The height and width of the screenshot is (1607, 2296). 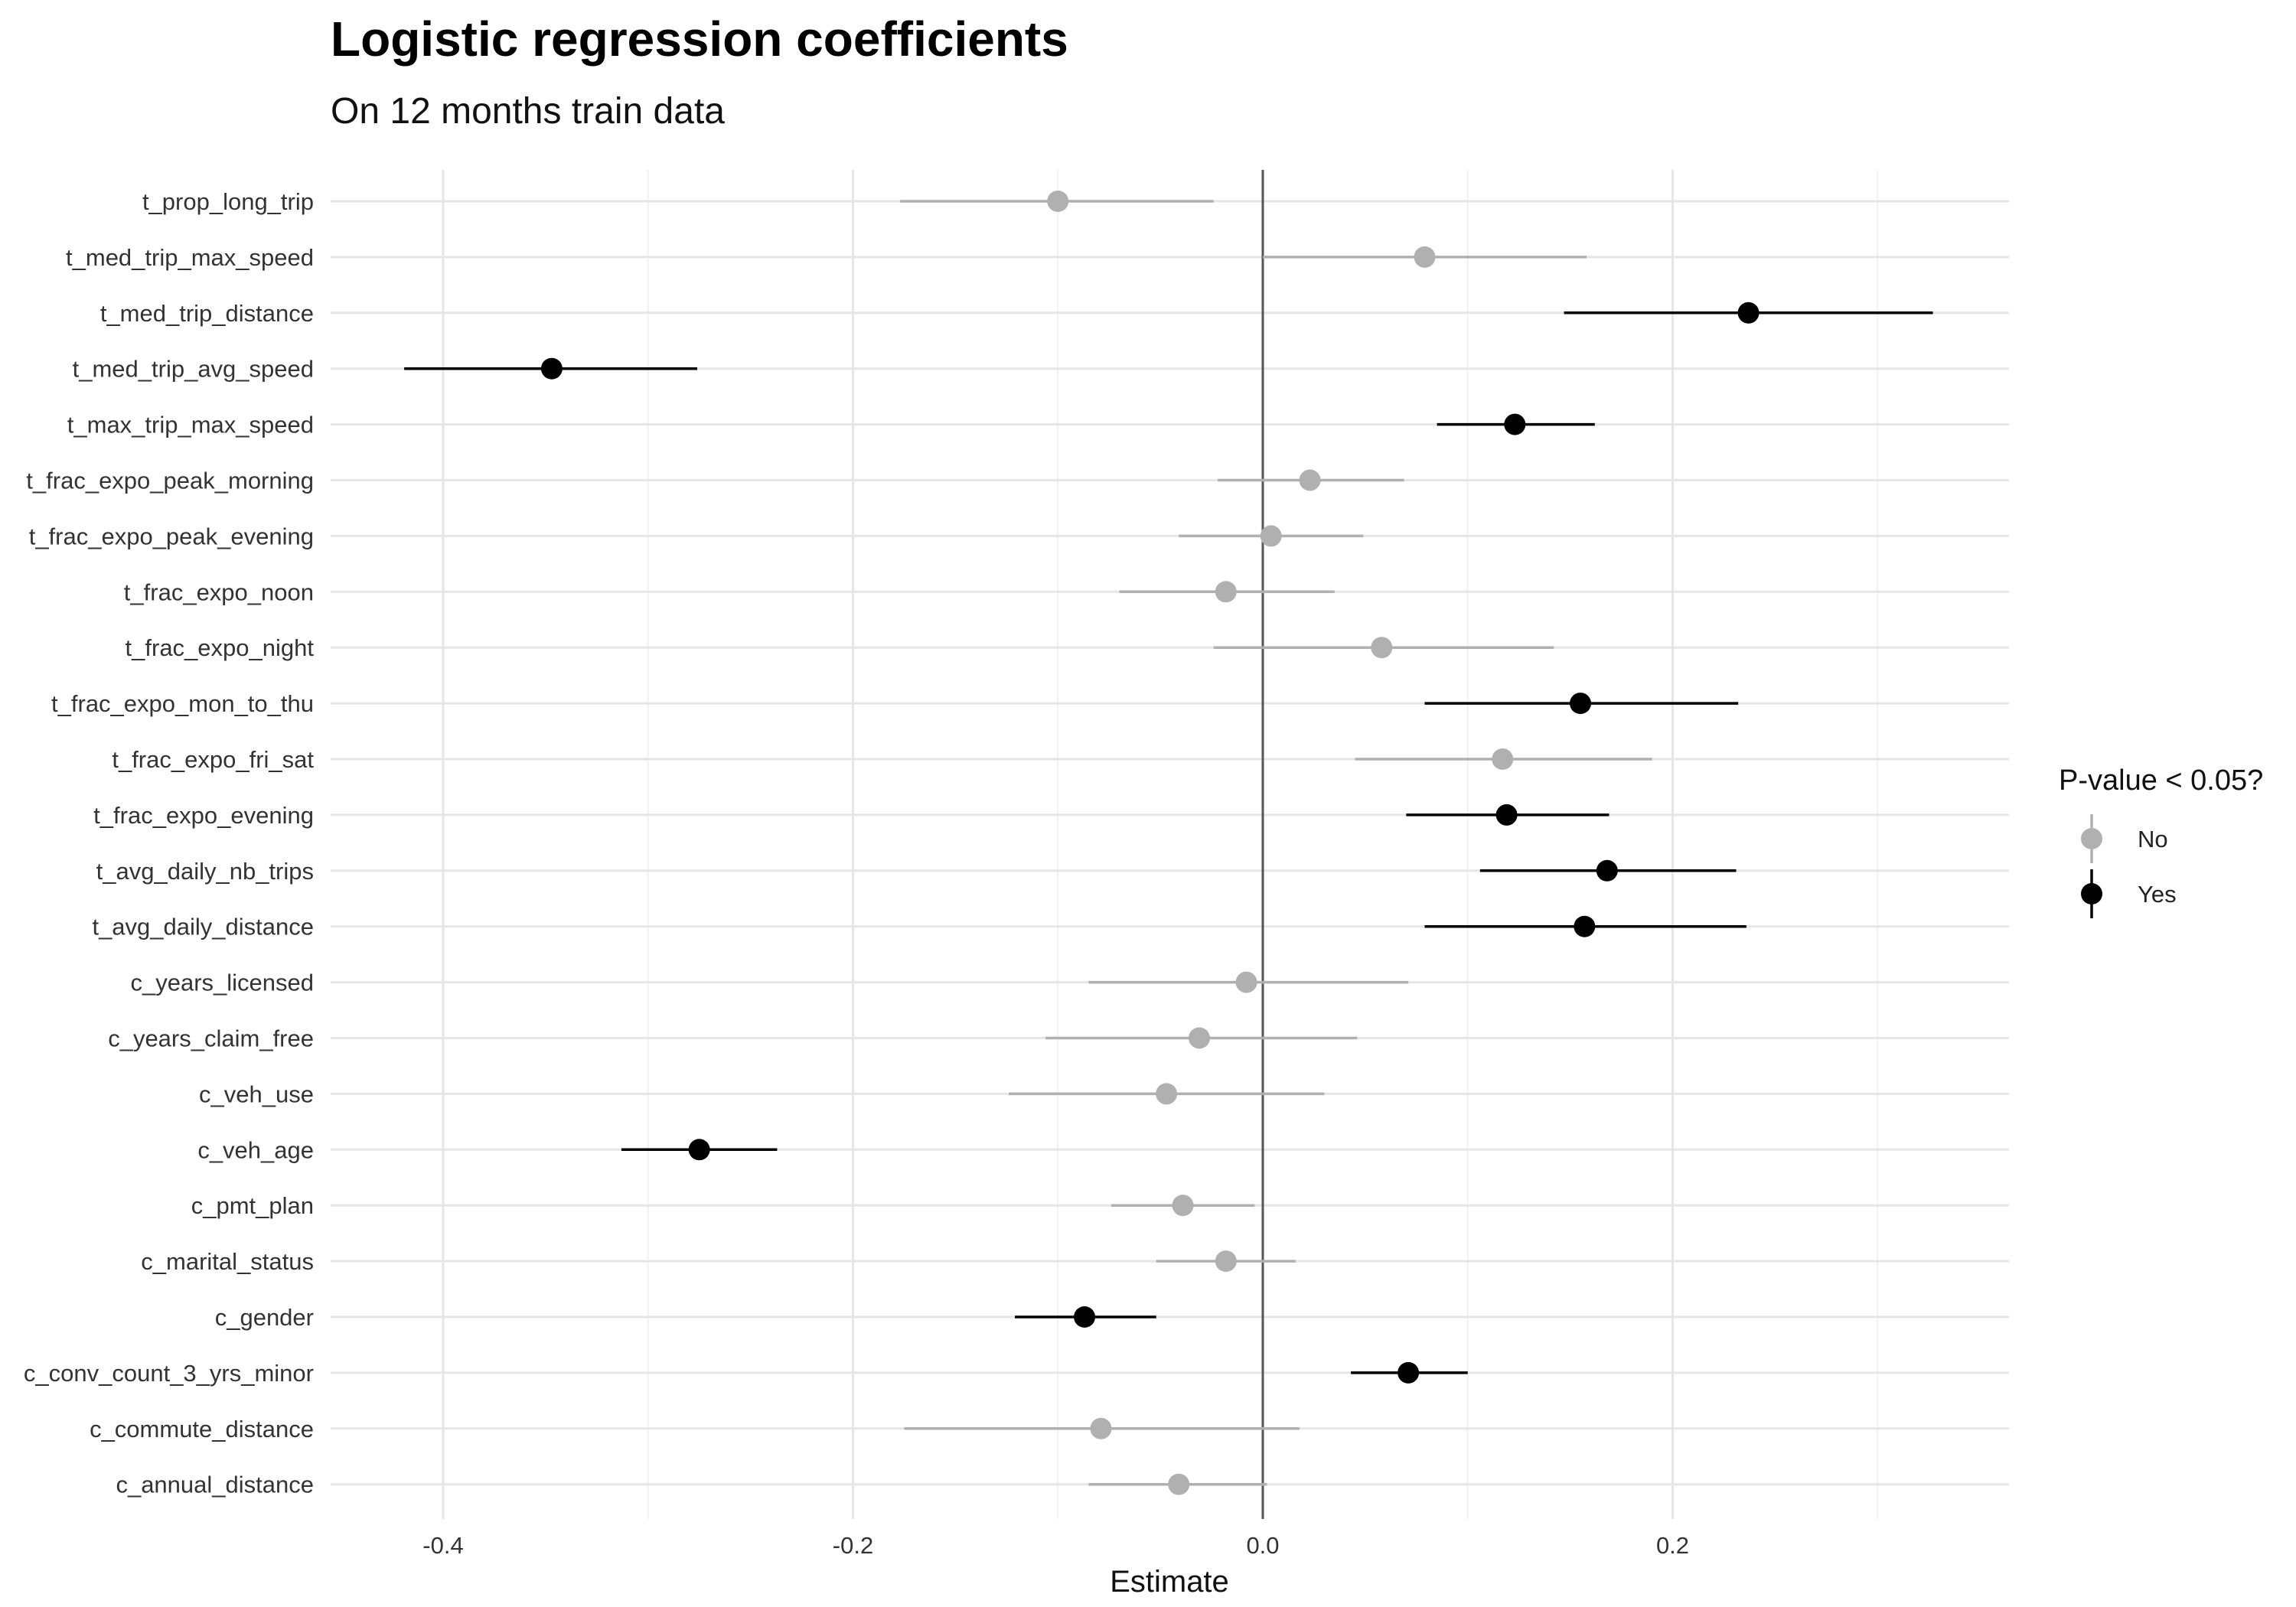 I want to click on y-tick-label: t_frac_expo_noon, so click(x=219, y=592).